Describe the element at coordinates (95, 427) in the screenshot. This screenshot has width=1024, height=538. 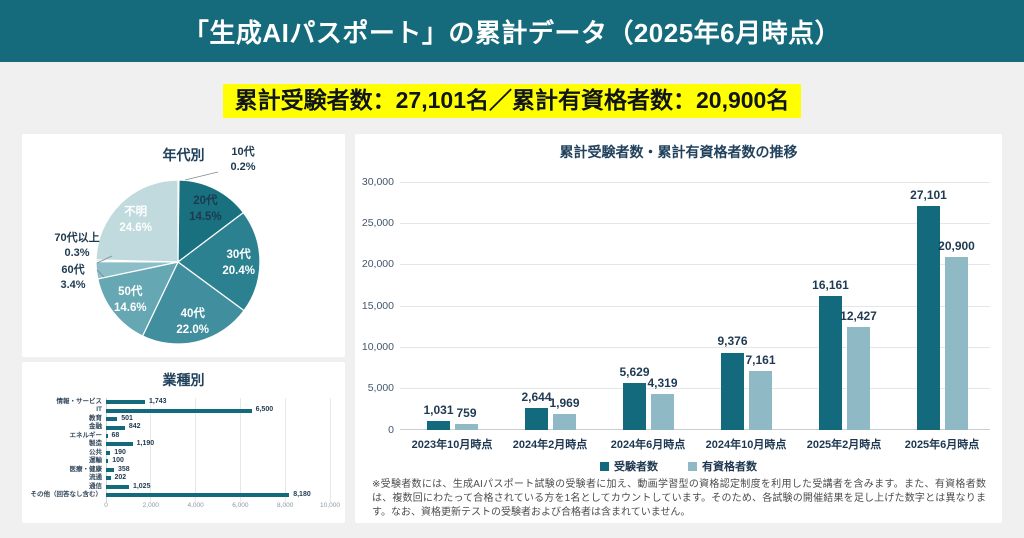
I see `industry-row-label: 金融` at that location.